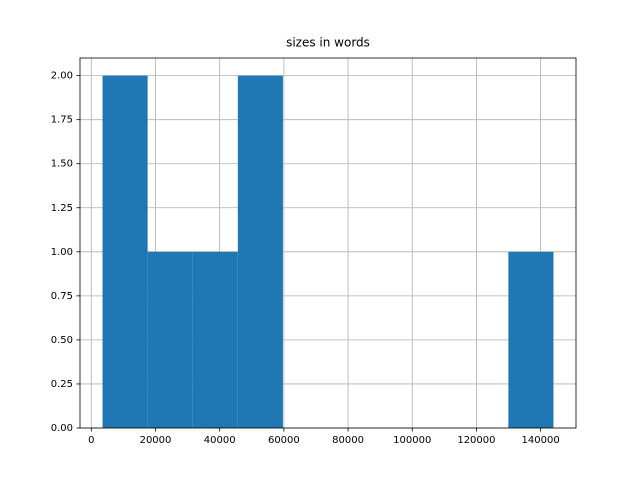 The height and width of the screenshot is (480, 640). I want to click on x-tick-label: 20000, so click(156, 440).